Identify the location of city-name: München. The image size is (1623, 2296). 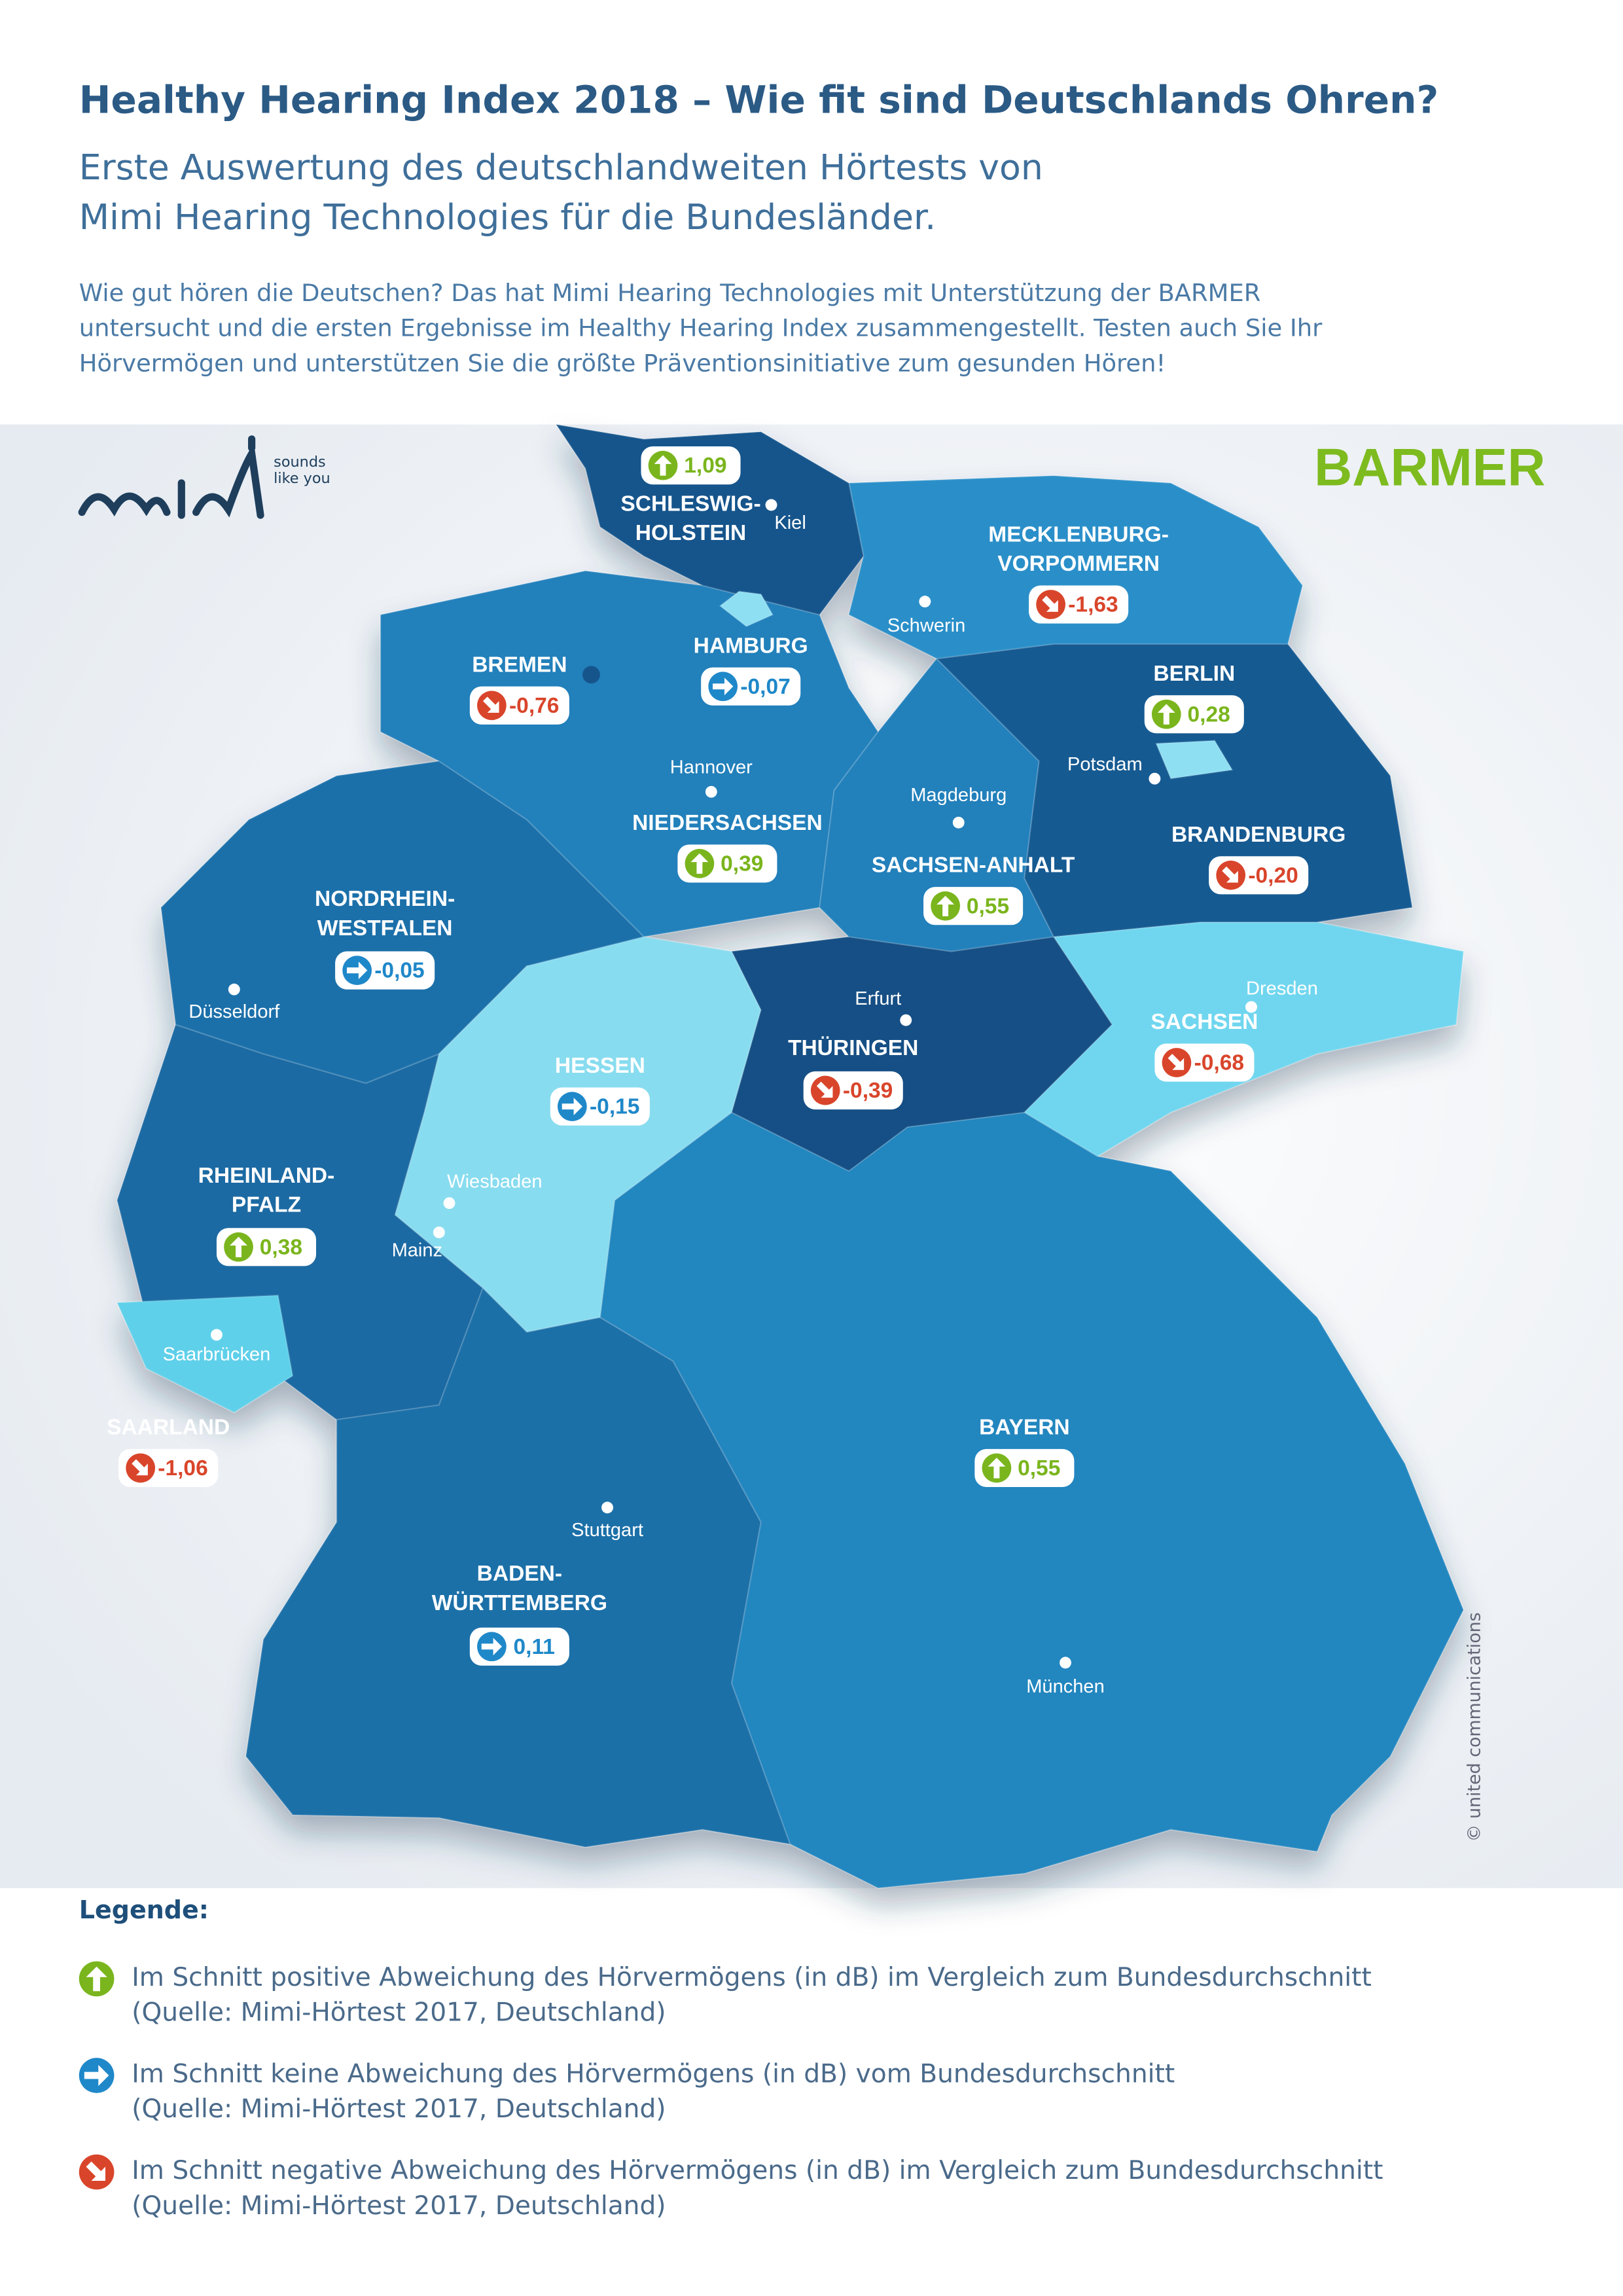
(1065, 1686).